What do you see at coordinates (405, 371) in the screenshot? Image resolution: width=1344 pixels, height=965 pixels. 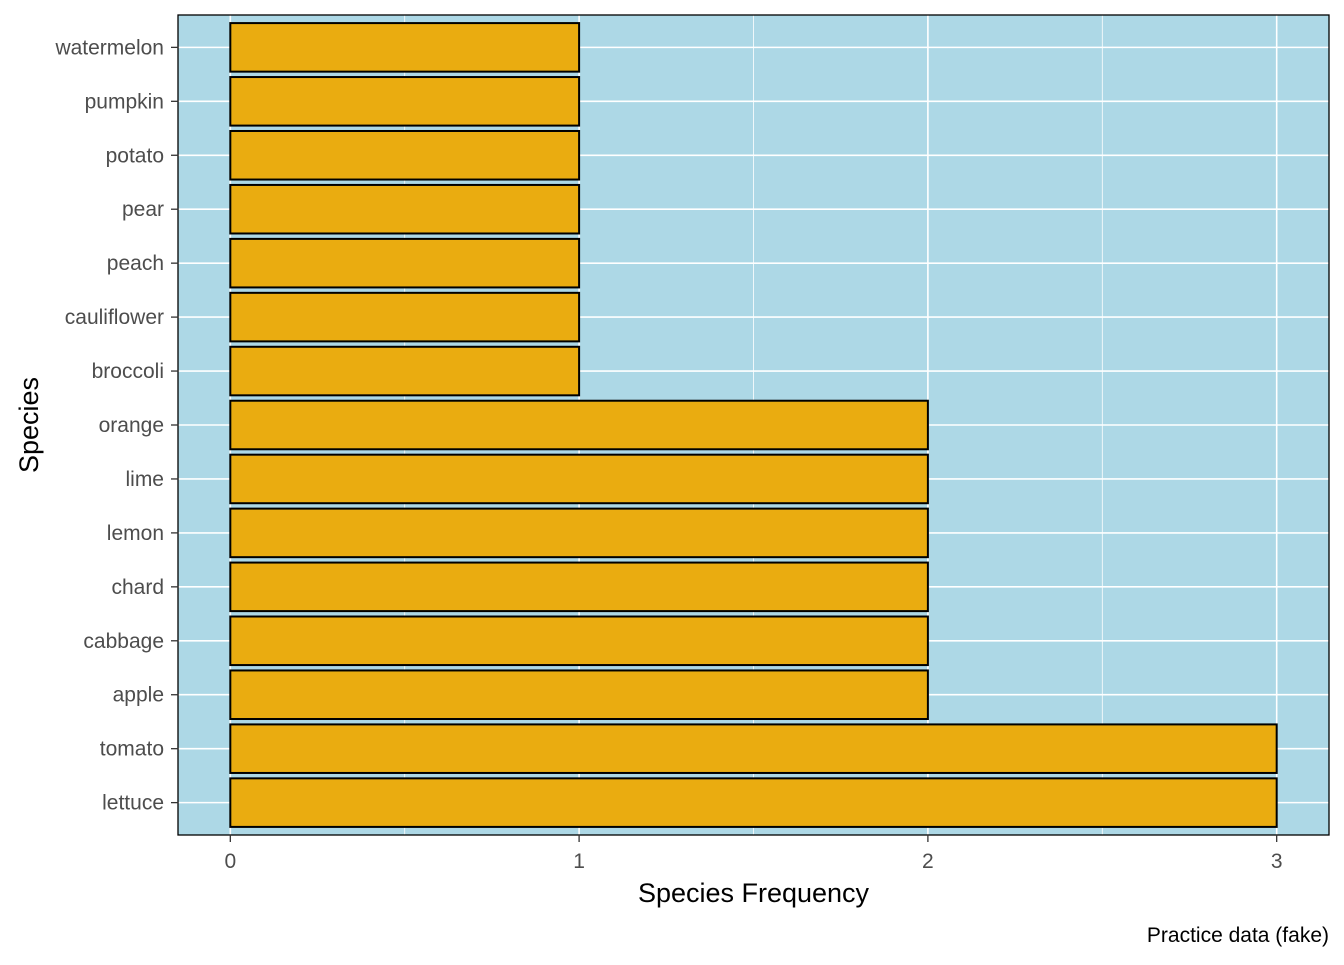 I see `bar-broccoli` at bounding box center [405, 371].